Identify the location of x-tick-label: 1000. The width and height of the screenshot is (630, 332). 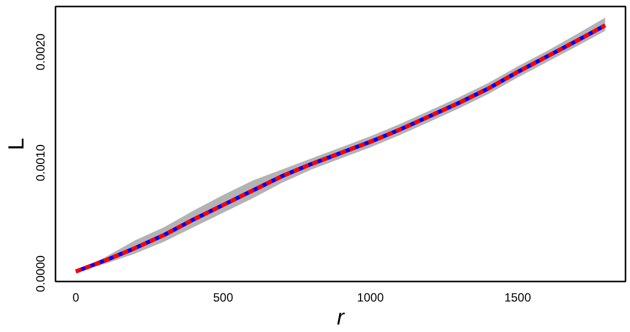
(370, 297).